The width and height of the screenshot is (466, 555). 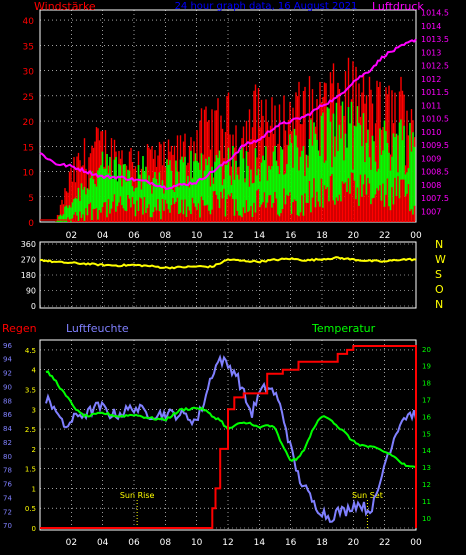 What do you see at coordinates (291, 236) in the screenshot?
I see `time-tick-label: 16` at bounding box center [291, 236].